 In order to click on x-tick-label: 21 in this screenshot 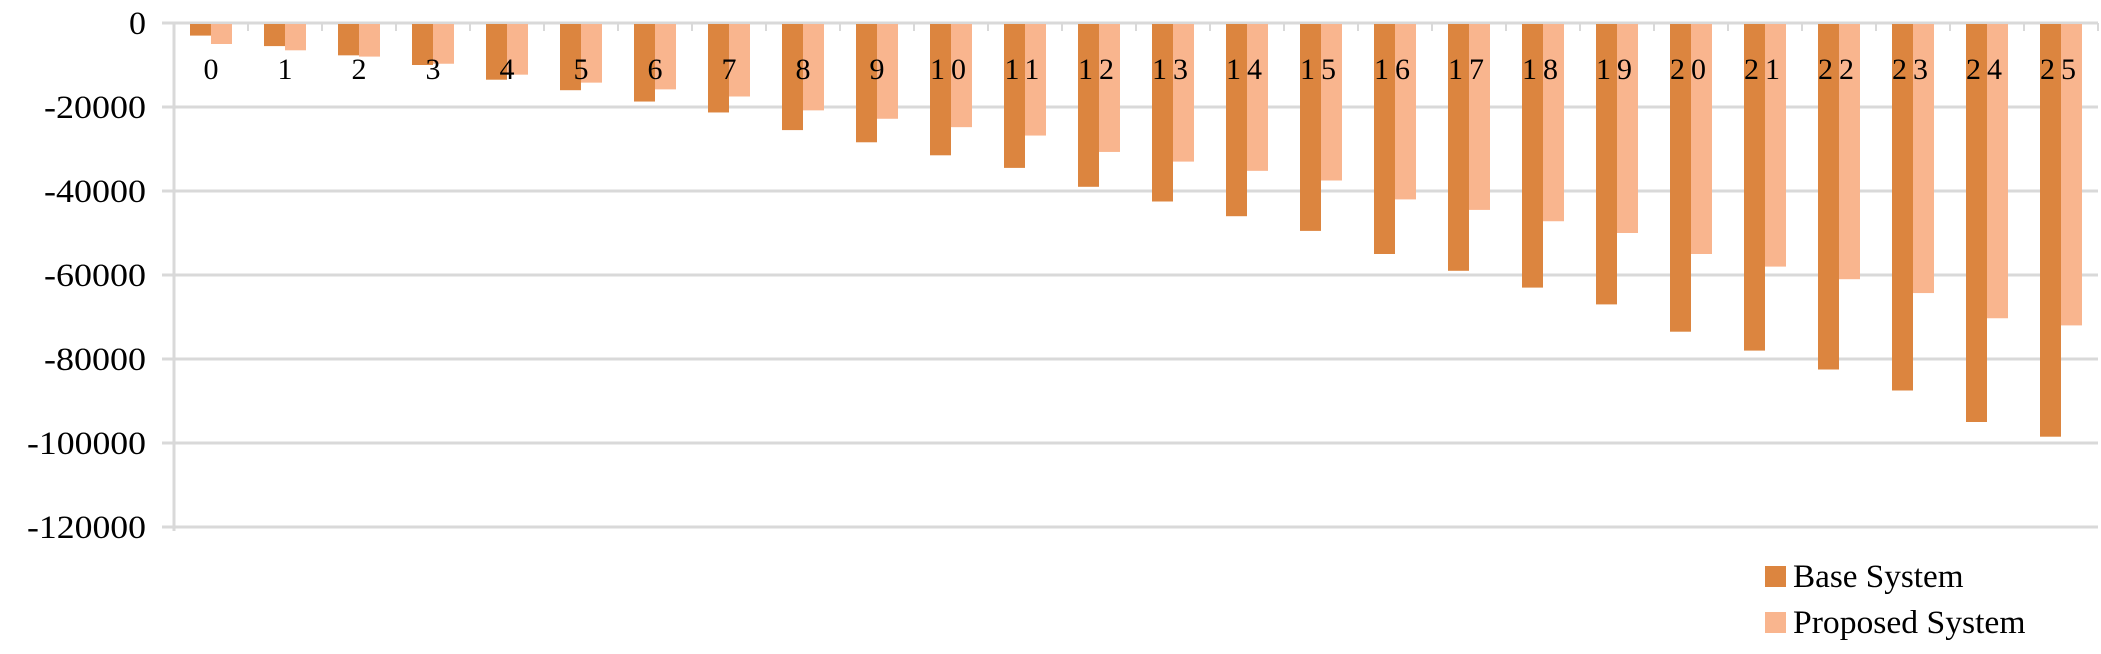, I will do `click(1765, 69)`.